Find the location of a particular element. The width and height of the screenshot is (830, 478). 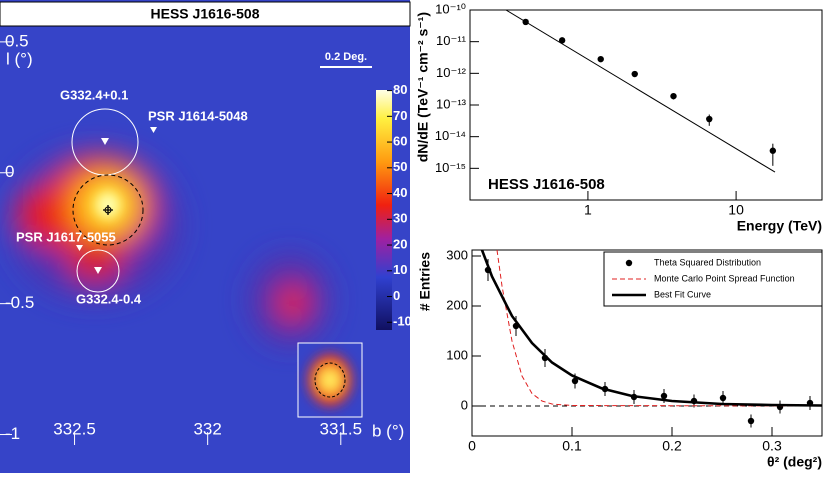

map-title: HESS J1616-508 is located at coordinates (205, 14).